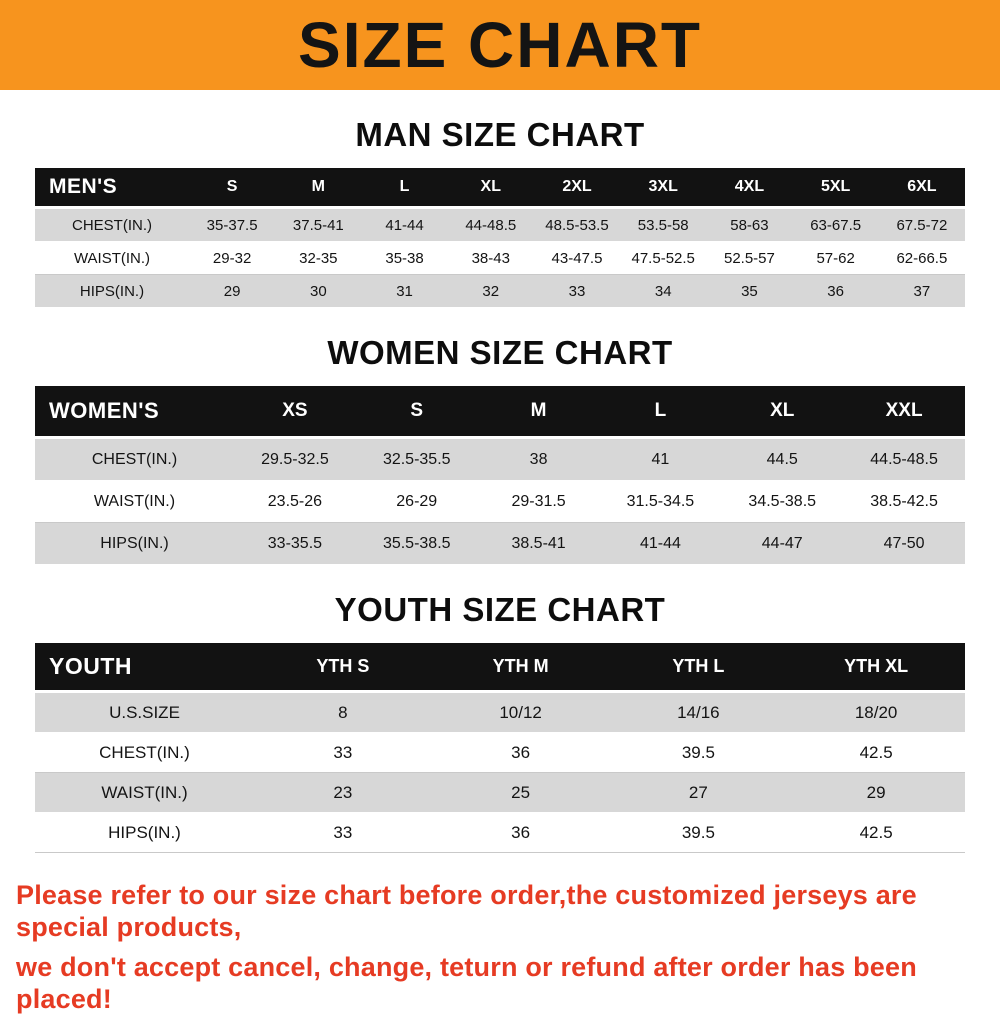 This screenshot has height=1016, width=1000. Describe the element at coordinates (876, 667) in the screenshot. I see `size-column-header: YTH XL` at that location.